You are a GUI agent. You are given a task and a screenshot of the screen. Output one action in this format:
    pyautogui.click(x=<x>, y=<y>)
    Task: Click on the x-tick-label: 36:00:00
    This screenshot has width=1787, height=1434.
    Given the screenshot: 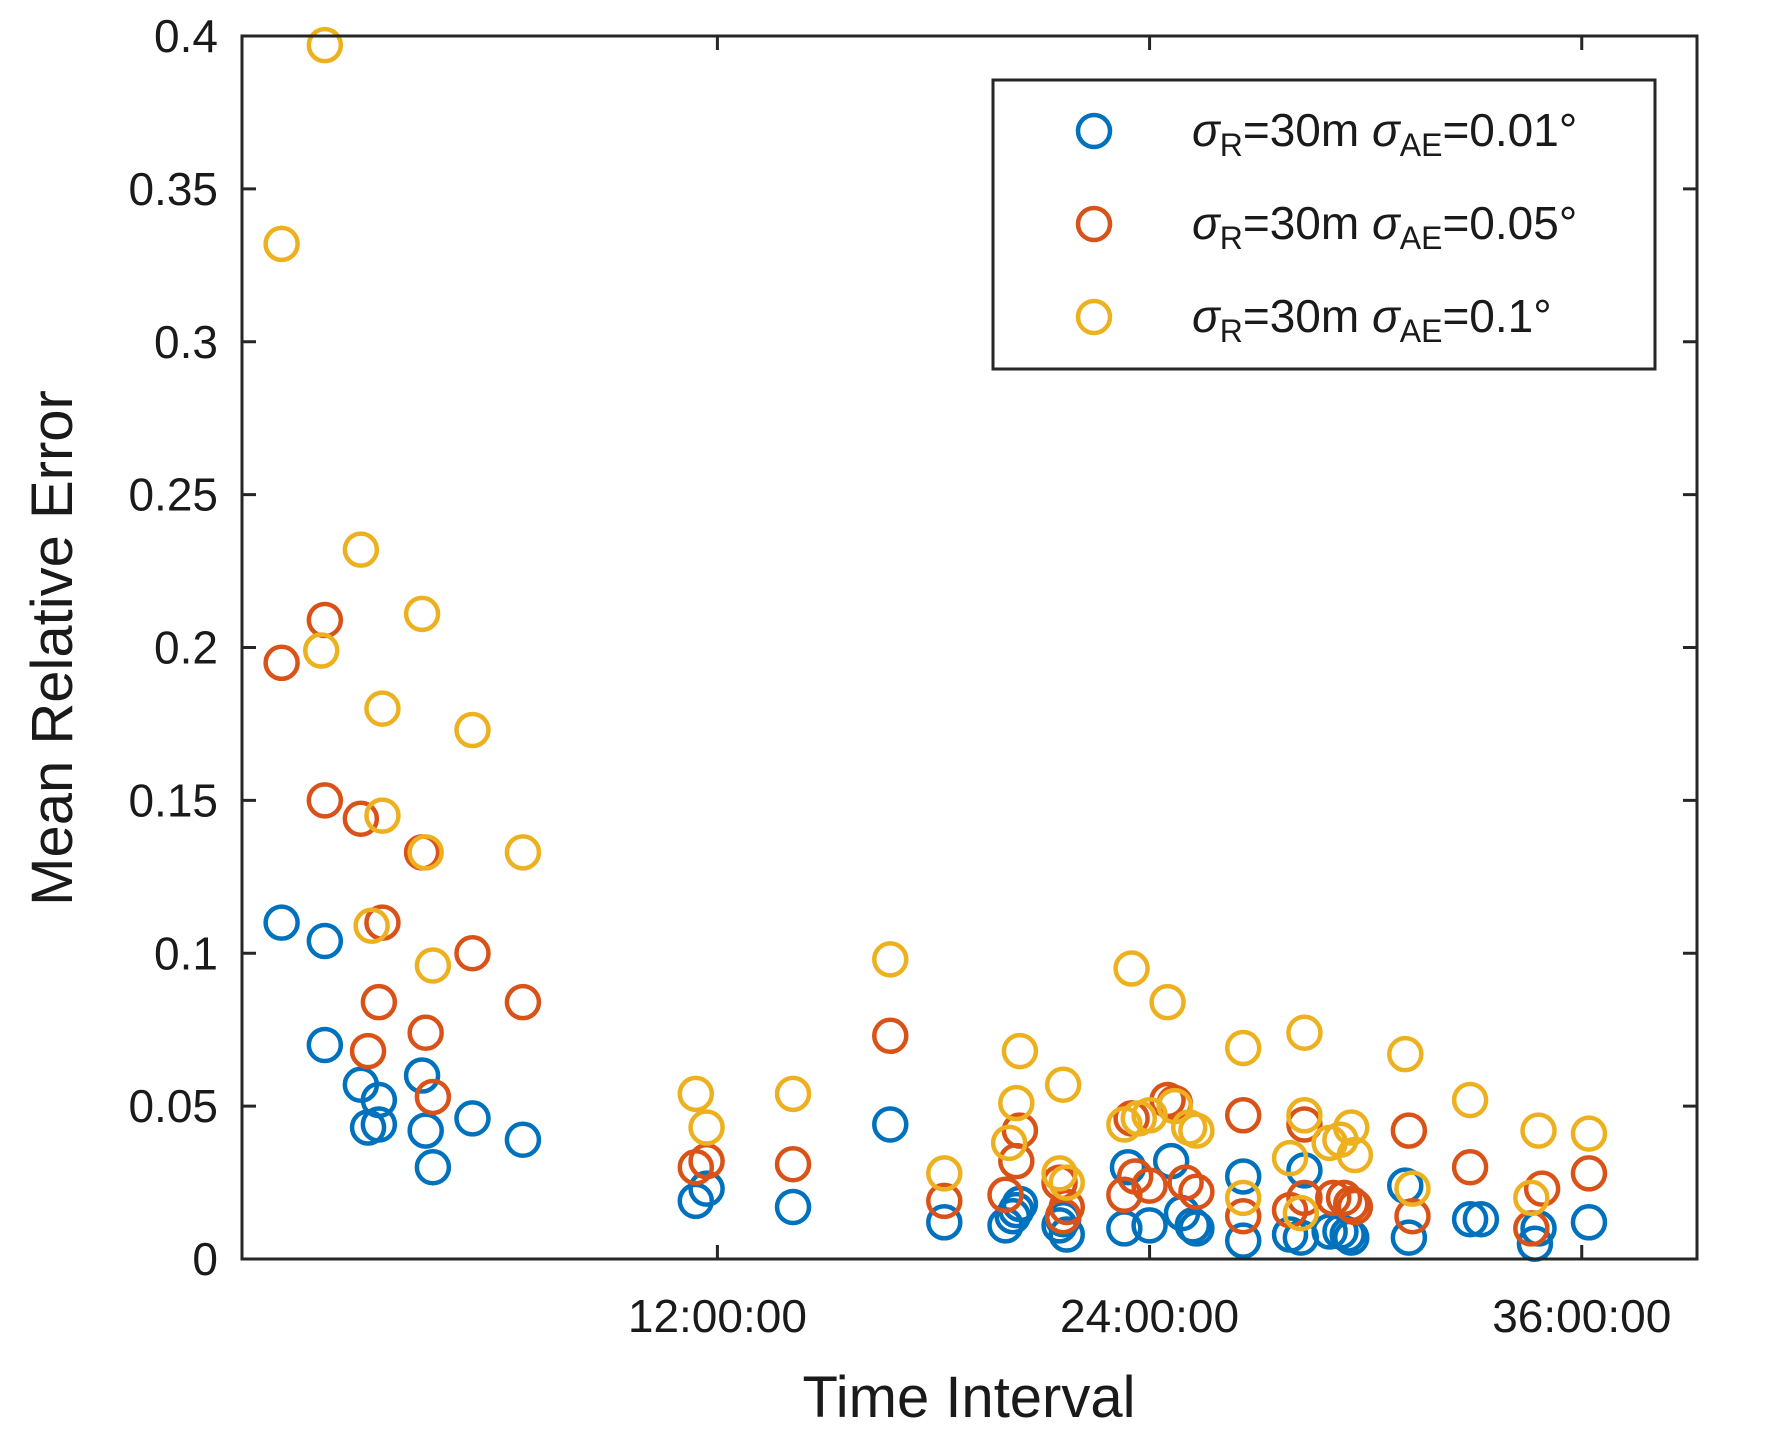 What is the action you would take?
    pyautogui.click(x=1581, y=1316)
    